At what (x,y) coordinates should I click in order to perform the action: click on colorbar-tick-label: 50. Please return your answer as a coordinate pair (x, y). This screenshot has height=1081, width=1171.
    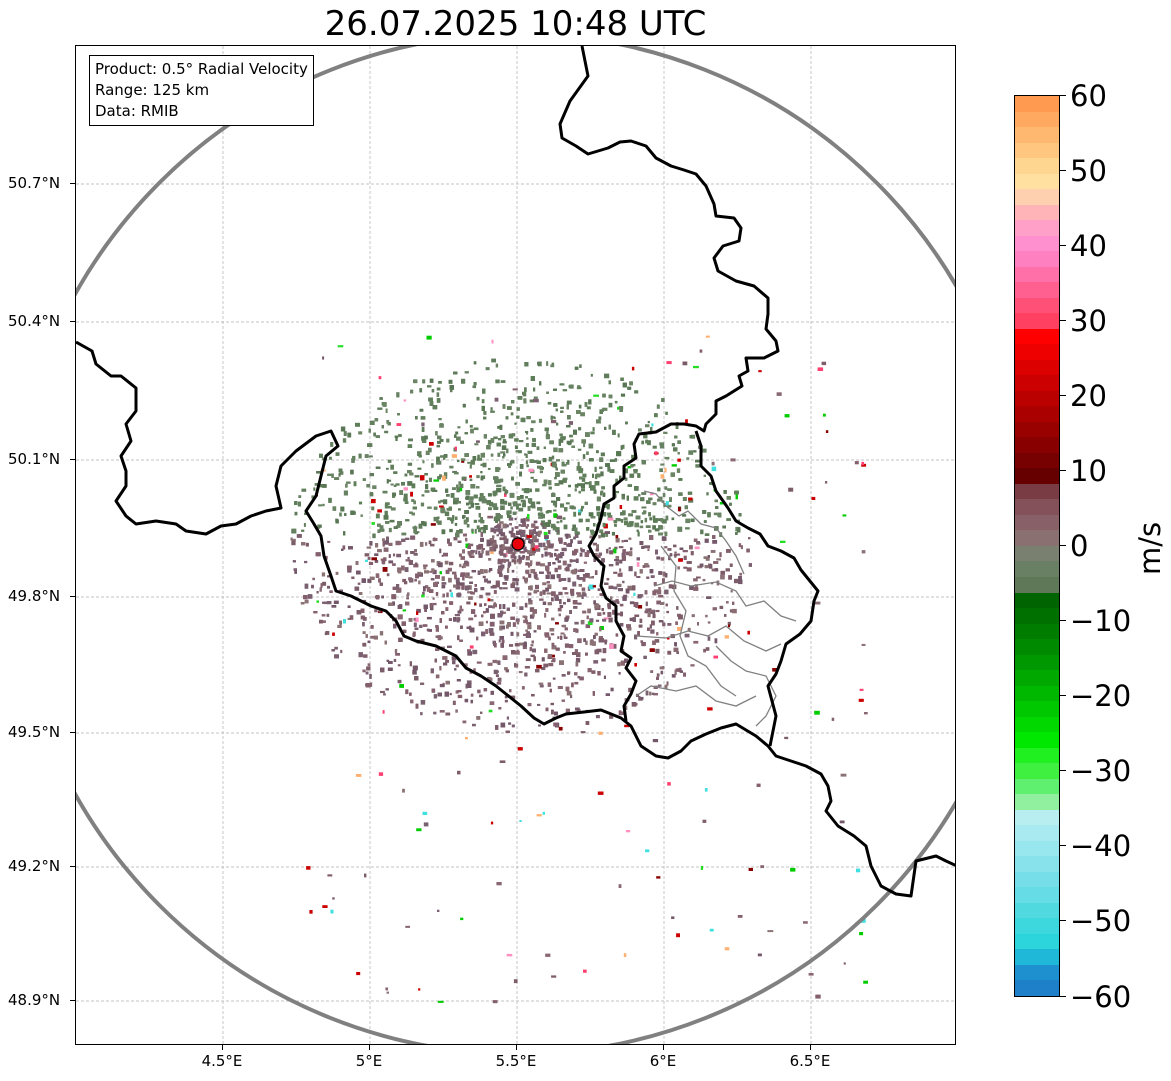
    Looking at the image, I should click on (1088, 171).